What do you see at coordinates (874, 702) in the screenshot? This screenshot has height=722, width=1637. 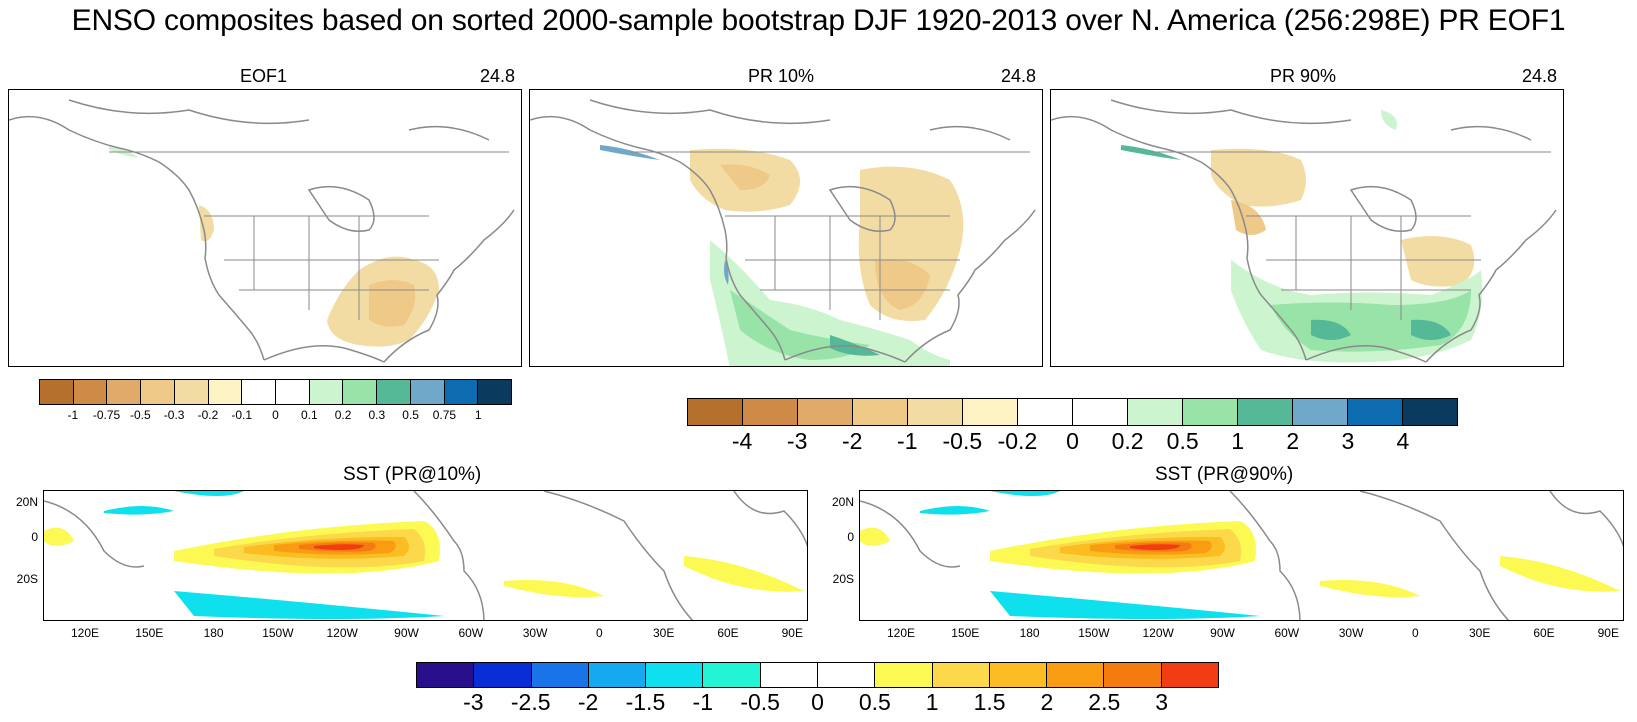 I see `sst-colorbar-tick-label: 0.5` at bounding box center [874, 702].